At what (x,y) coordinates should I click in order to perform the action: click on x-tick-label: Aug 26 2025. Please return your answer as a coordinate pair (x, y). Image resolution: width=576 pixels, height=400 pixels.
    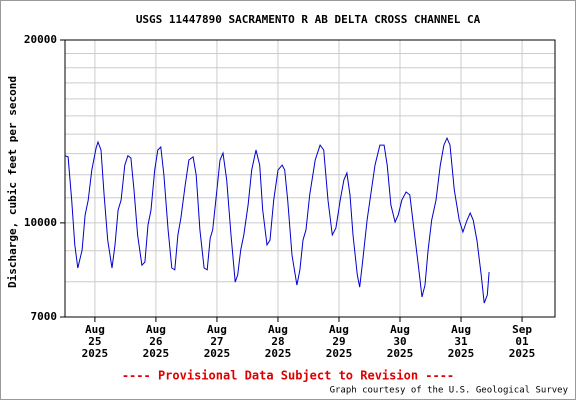
    Looking at the image, I should click on (156, 341).